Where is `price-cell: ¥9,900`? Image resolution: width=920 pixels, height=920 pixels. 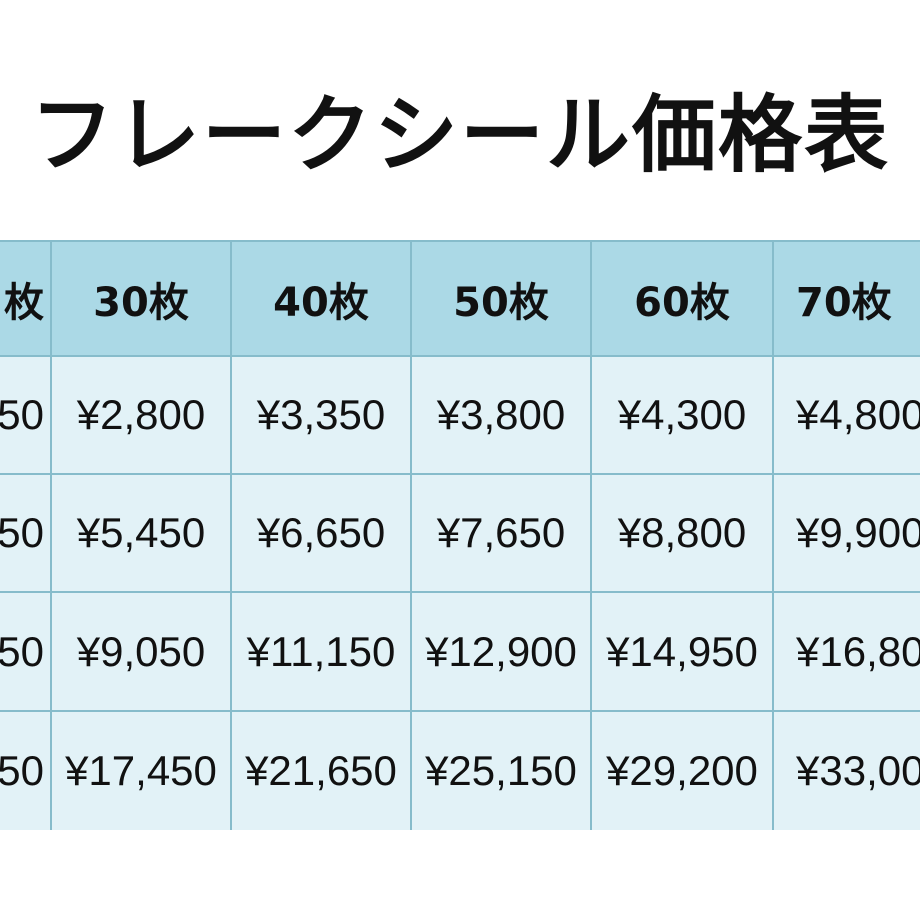 price-cell: ¥9,900 is located at coordinates (846, 533).